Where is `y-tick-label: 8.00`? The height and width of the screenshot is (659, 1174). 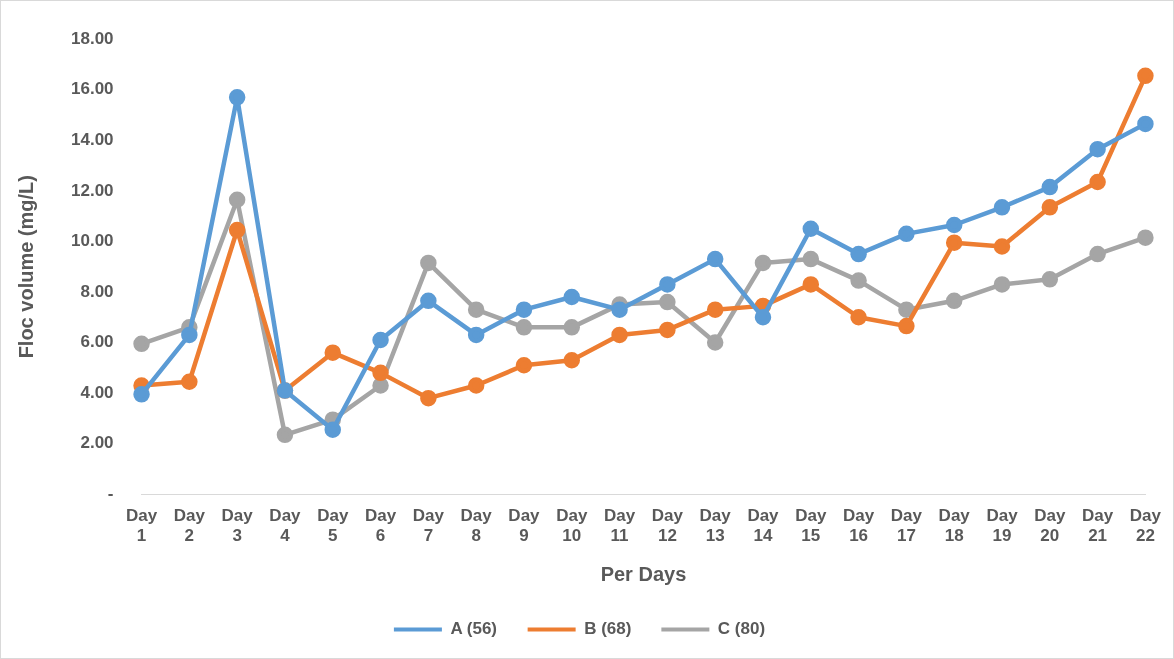 y-tick-label: 8.00 is located at coordinates (97, 291).